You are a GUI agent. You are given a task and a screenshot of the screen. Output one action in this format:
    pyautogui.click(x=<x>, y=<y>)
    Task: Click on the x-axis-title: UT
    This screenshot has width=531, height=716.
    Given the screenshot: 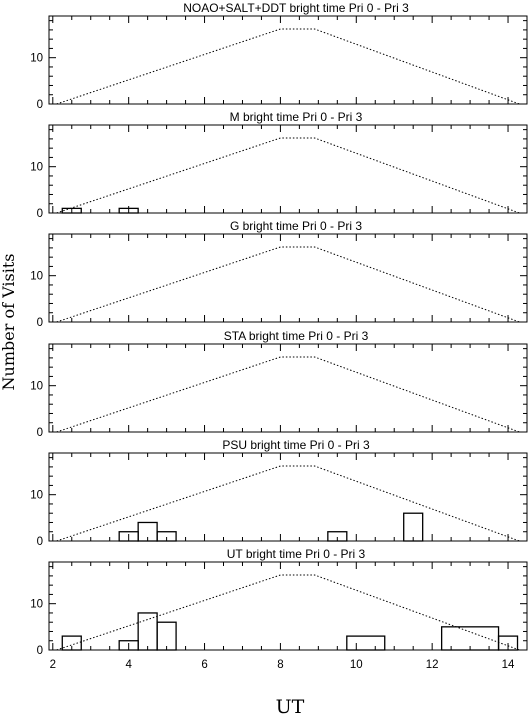 What is the action you would take?
    pyautogui.click(x=290, y=706)
    